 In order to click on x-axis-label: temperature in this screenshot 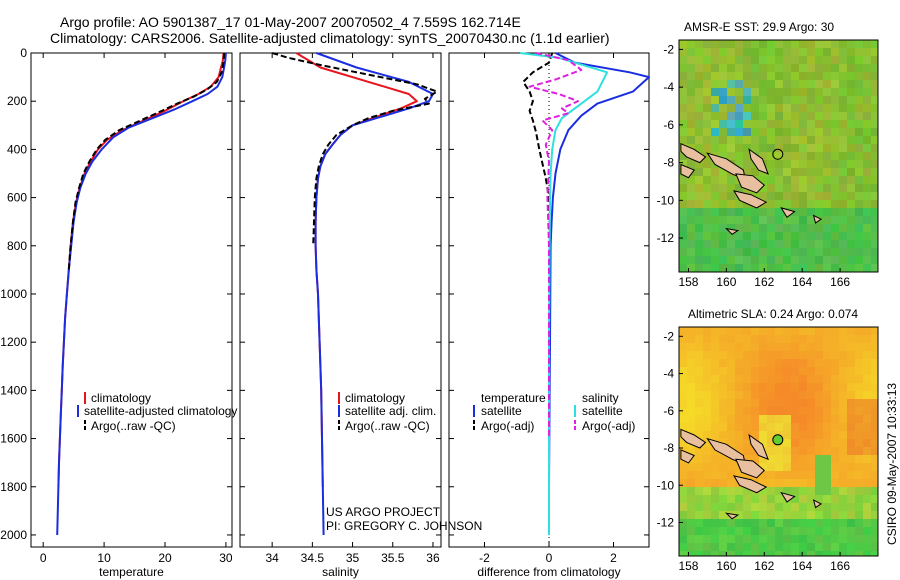, I will do `click(131, 572)`.